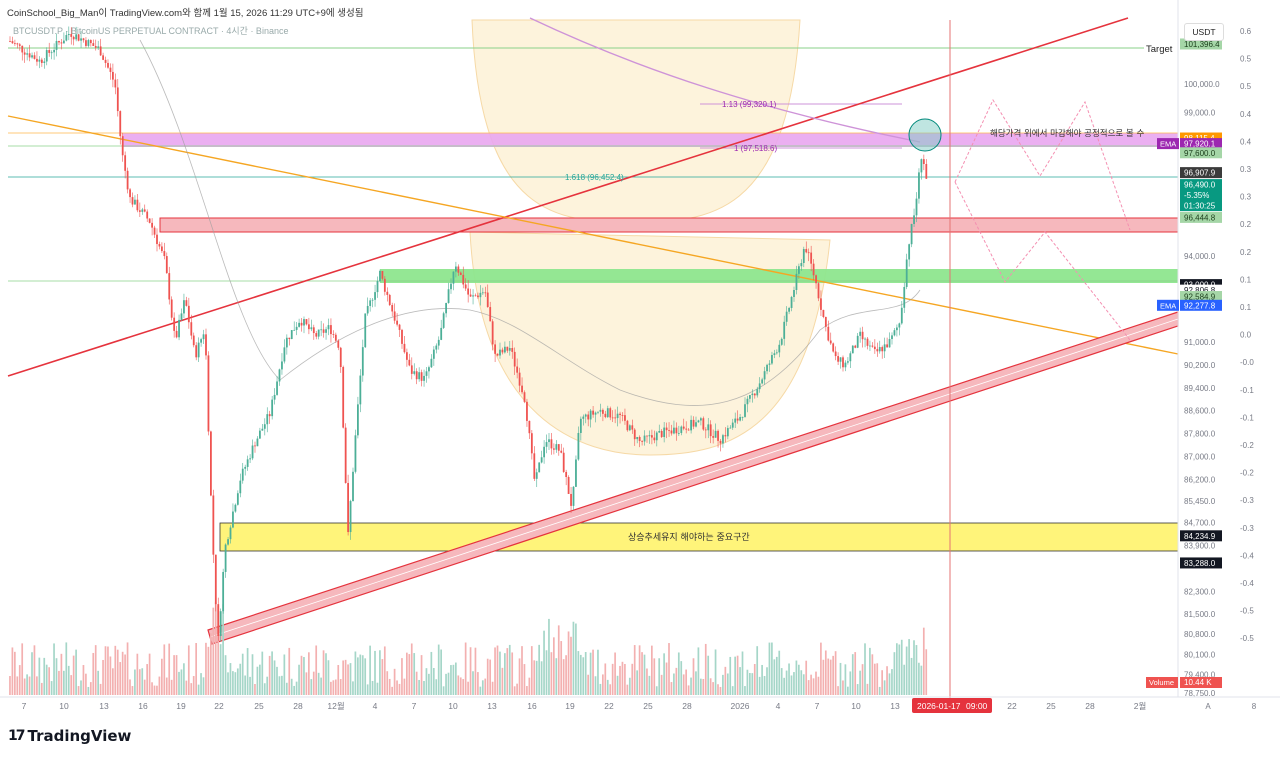 This screenshot has height=757, width=1280. What do you see at coordinates (1200, 113) in the screenshot?
I see `price-tick-label: 99,000.0` at bounding box center [1200, 113].